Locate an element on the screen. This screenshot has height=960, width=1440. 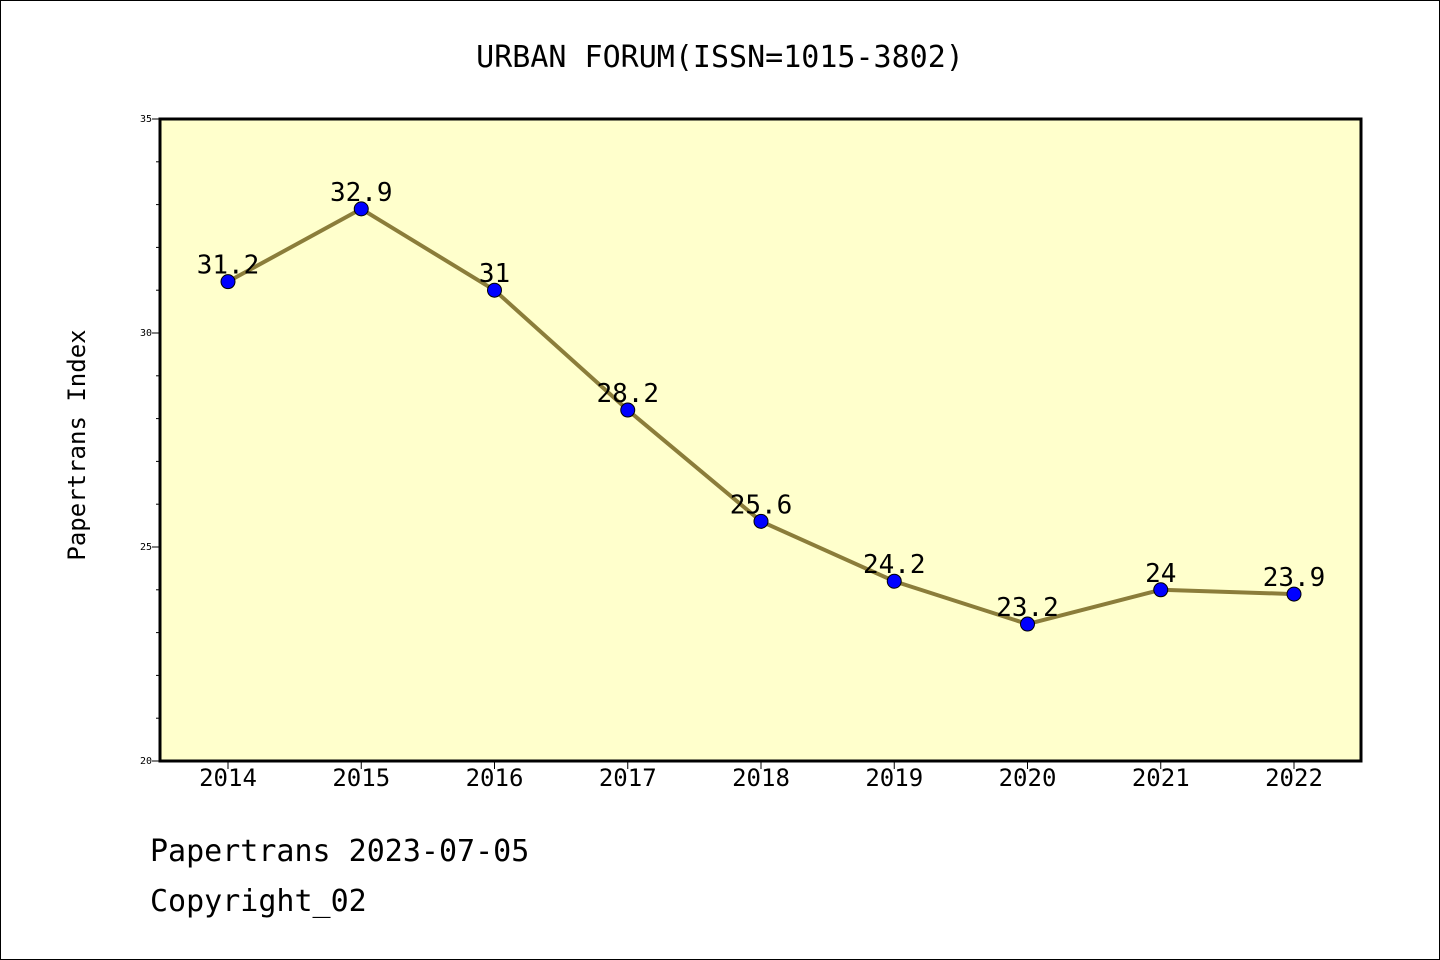
data-label: 23.2 is located at coordinates (1027, 608).